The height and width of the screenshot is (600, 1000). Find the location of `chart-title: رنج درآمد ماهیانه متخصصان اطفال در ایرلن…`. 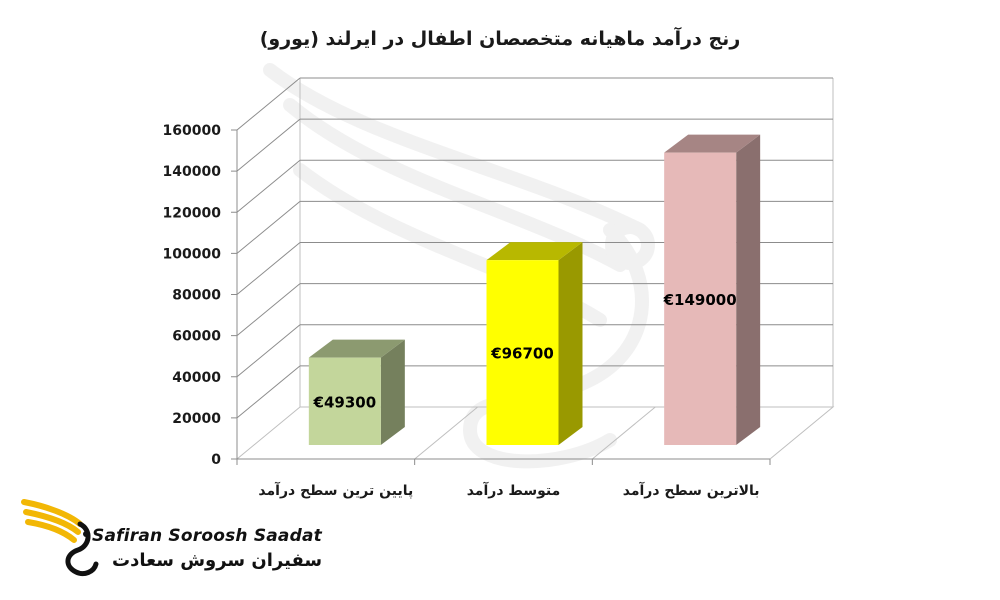

chart-title: رنج درآمد ماهیانه متخصصان اطفال در ایرلن… is located at coordinates (500, 39).